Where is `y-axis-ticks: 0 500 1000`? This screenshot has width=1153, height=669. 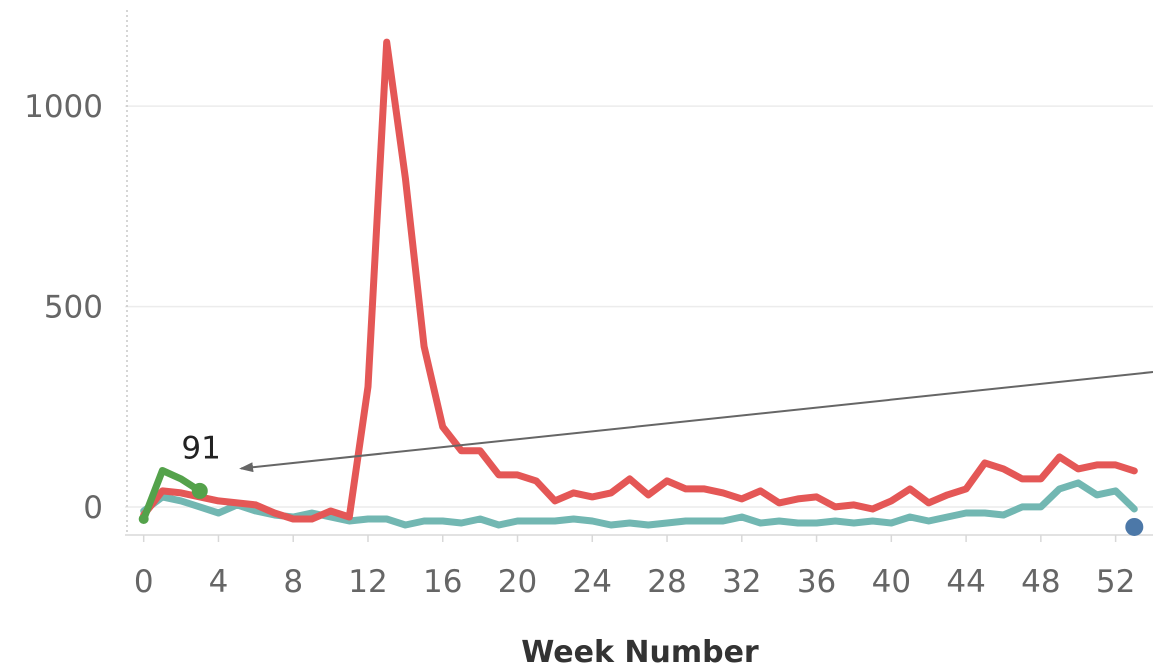
y-axis-ticks: 0 500 1000 is located at coordinates (63, 307).